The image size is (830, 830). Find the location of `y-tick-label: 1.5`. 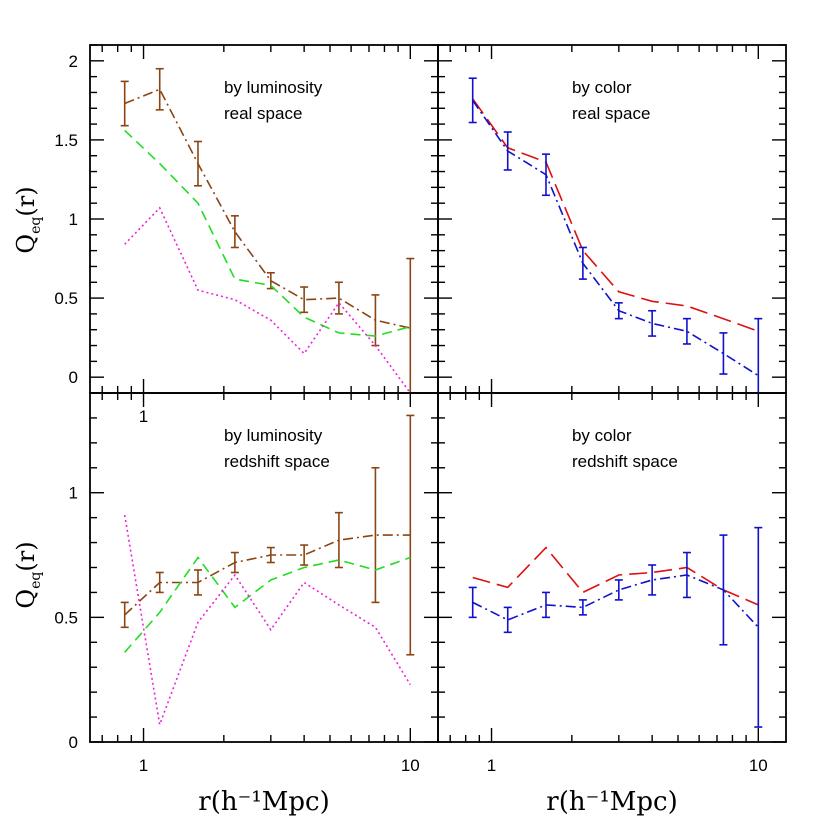

y-tick-label: 1.5 is located at coordinates (66, 140).